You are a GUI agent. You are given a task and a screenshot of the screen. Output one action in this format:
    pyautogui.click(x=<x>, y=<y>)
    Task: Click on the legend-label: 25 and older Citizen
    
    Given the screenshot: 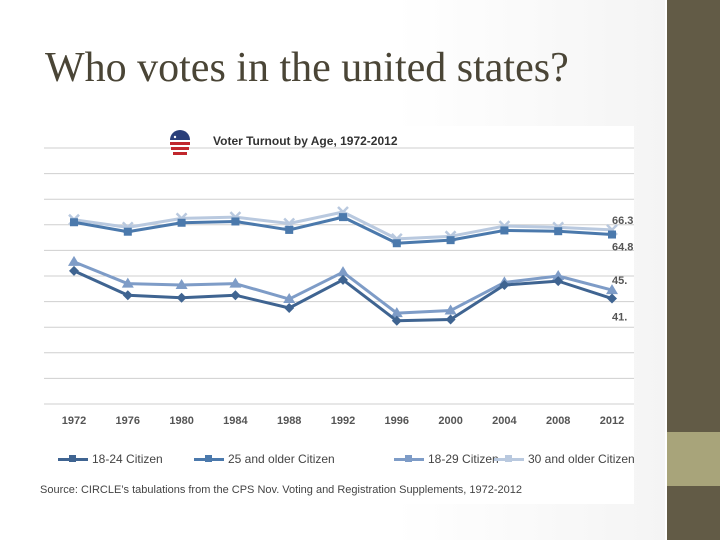 What is the action you would take?
    pyautogui.click(x=281, y=459)
    